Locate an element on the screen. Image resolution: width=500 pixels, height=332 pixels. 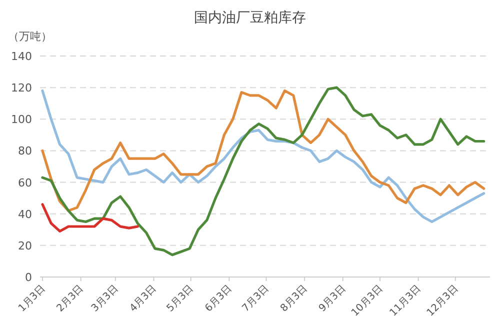
y-tick-label: 20 is located at coordinates (25, 245).